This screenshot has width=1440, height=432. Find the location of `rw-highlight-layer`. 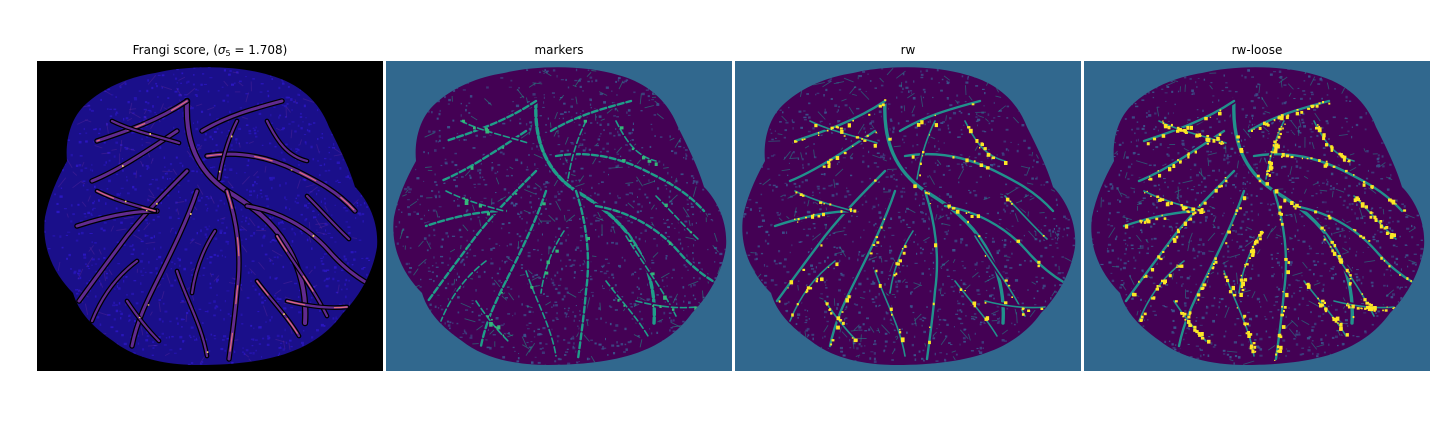

rw-highlight-layer is located at coordinates (911, 222).